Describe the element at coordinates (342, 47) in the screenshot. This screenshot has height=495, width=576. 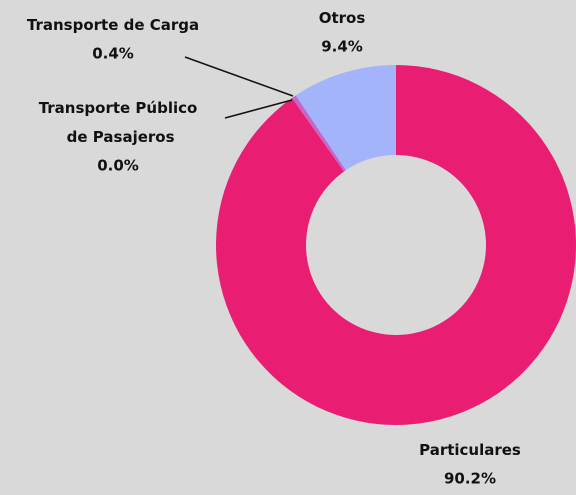
I see `value-label: 9.4%` at that location.